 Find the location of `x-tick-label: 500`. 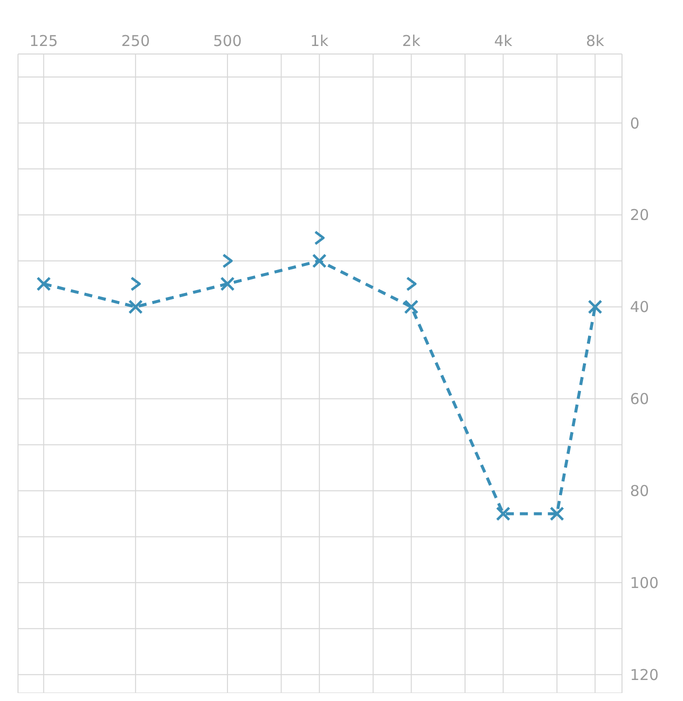

x-tick-label: 500 is located at coordinates (227, 41).